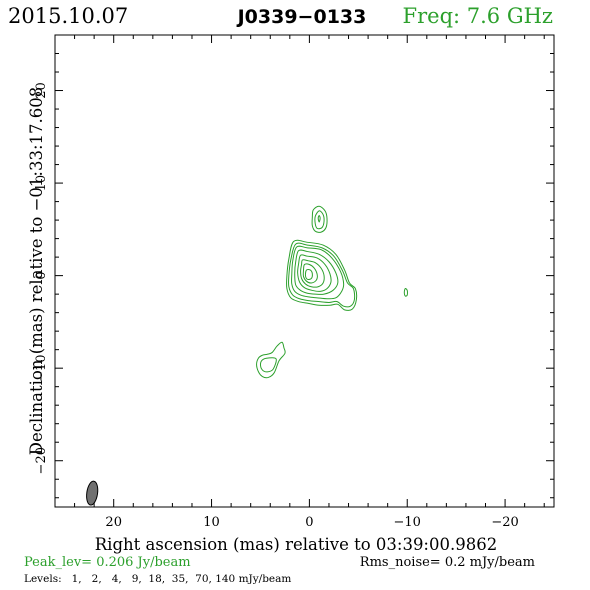 This screenshot has height=590, width=590. I want to click on y-tick-label: 0, so click(41, 275).